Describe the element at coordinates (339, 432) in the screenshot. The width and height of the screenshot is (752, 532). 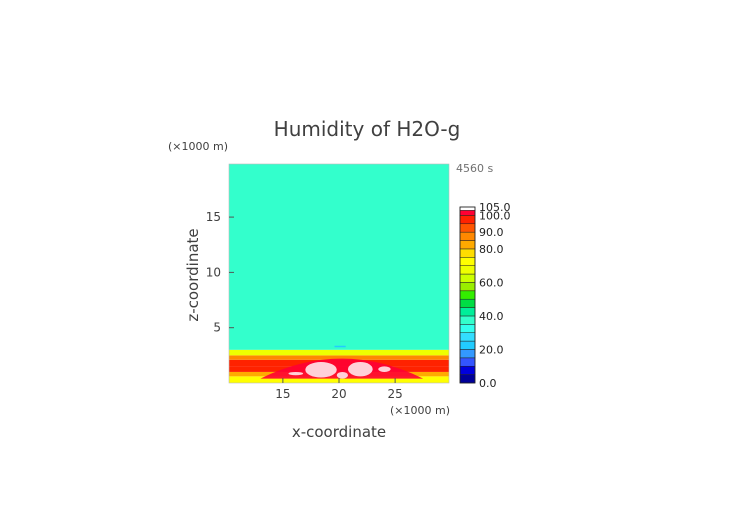
I see `x-axis-label: x-coordinate` at that location.